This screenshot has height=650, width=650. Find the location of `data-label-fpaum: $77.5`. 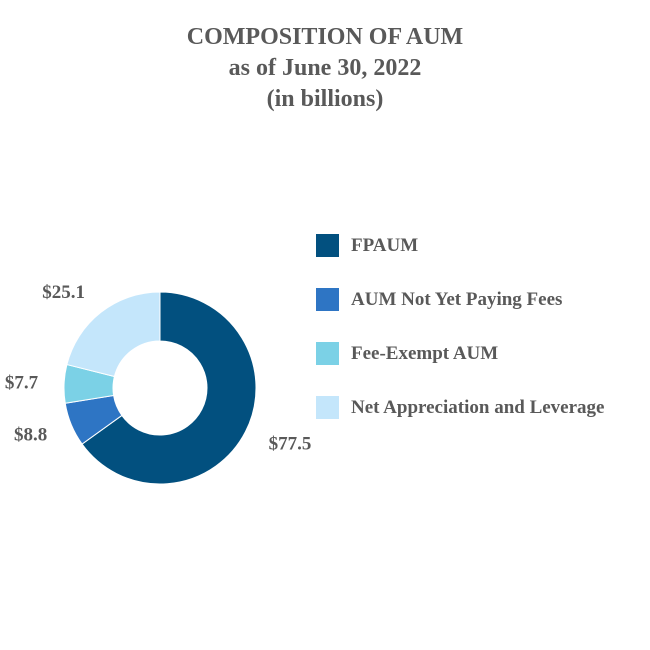

data-label-fpaum: $77.5 is located at coordinates (290, 444).